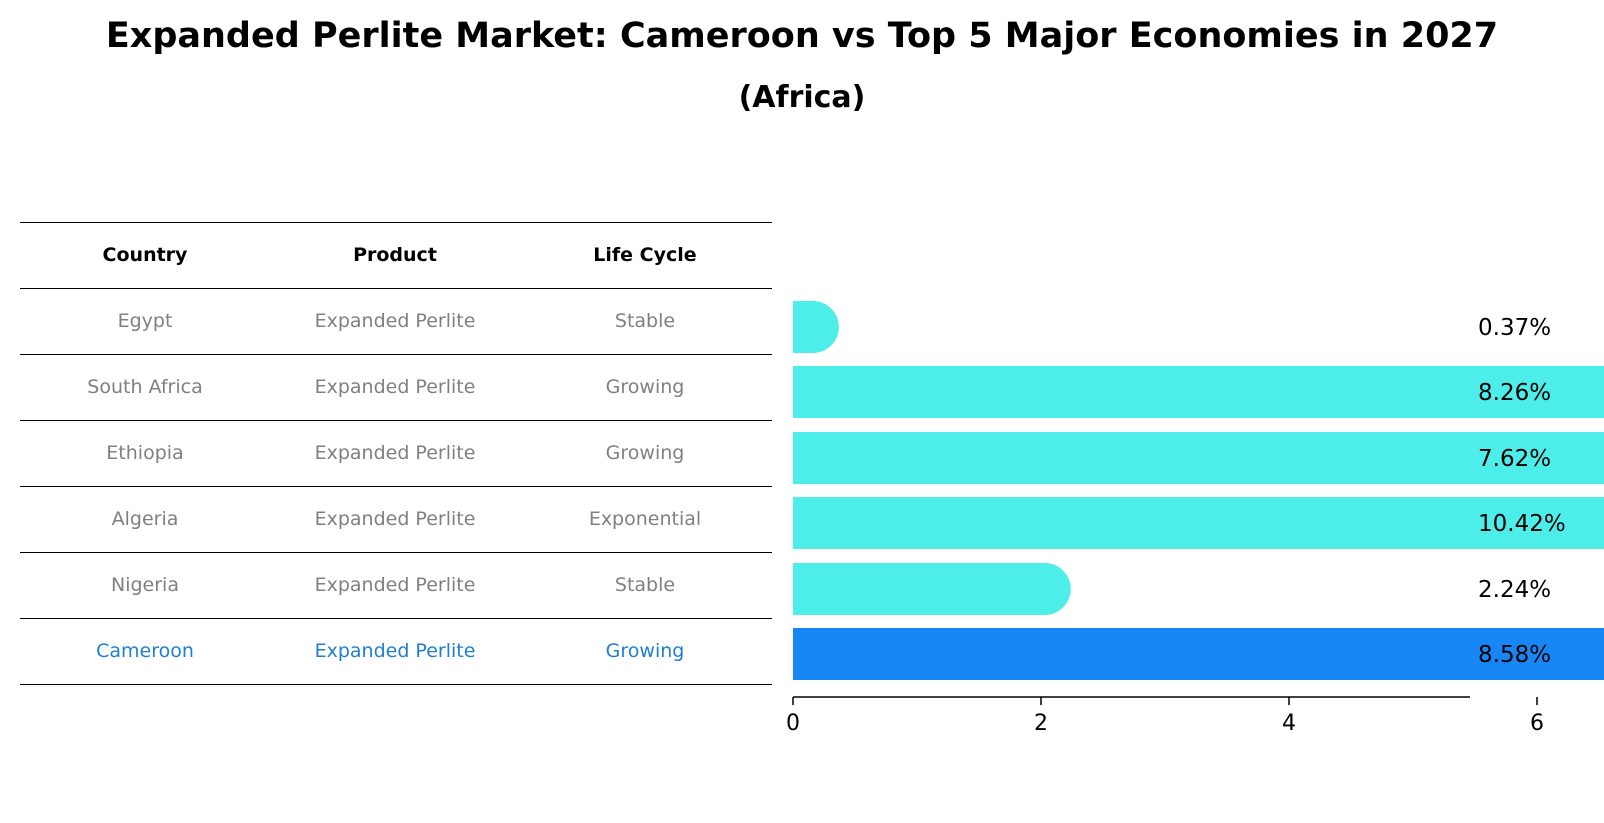 The height and width of the screenshot is (823, 1604). What do you see at coordinates (793, 723) in the screenshot?
I see `x-tick-label: 0` at bounding box center [793, 723].